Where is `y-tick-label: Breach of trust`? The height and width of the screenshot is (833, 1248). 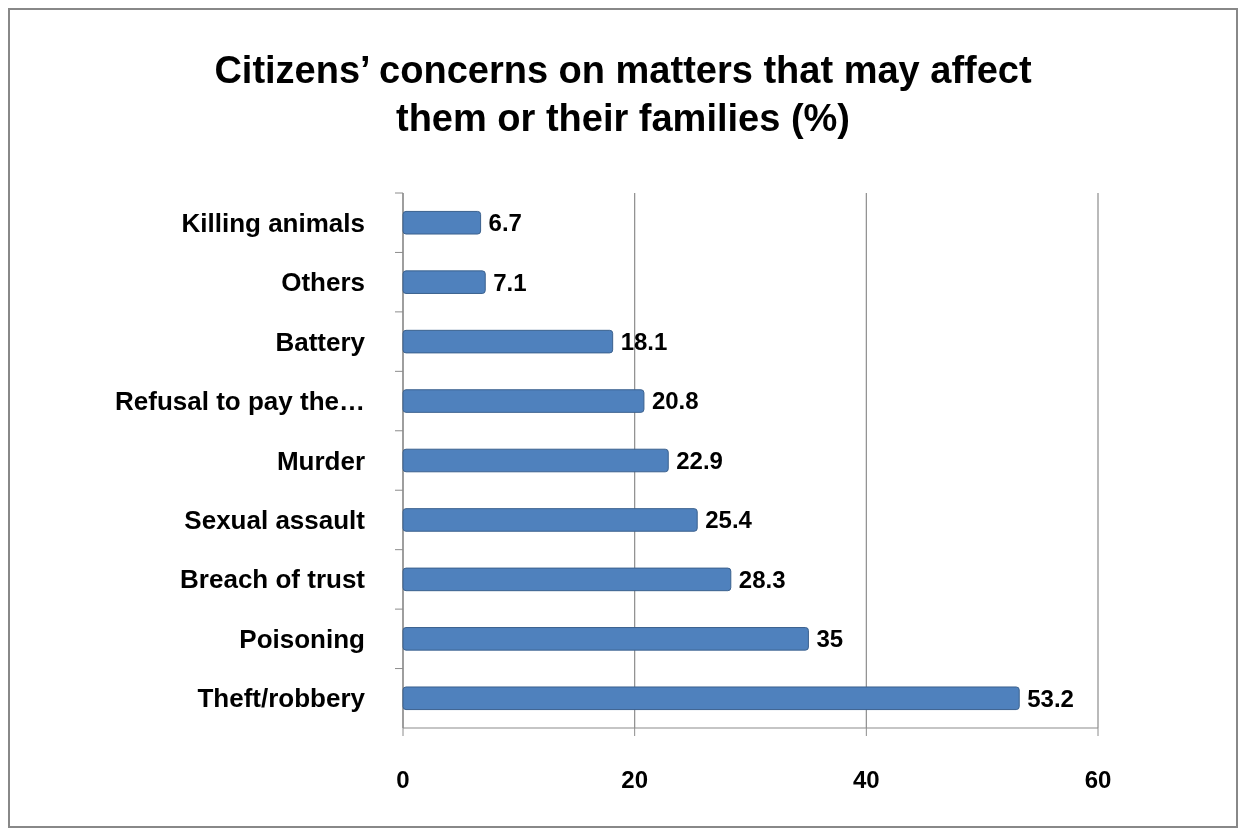 y-tick-label: Breach of trust is located at coordinates (273, 579).